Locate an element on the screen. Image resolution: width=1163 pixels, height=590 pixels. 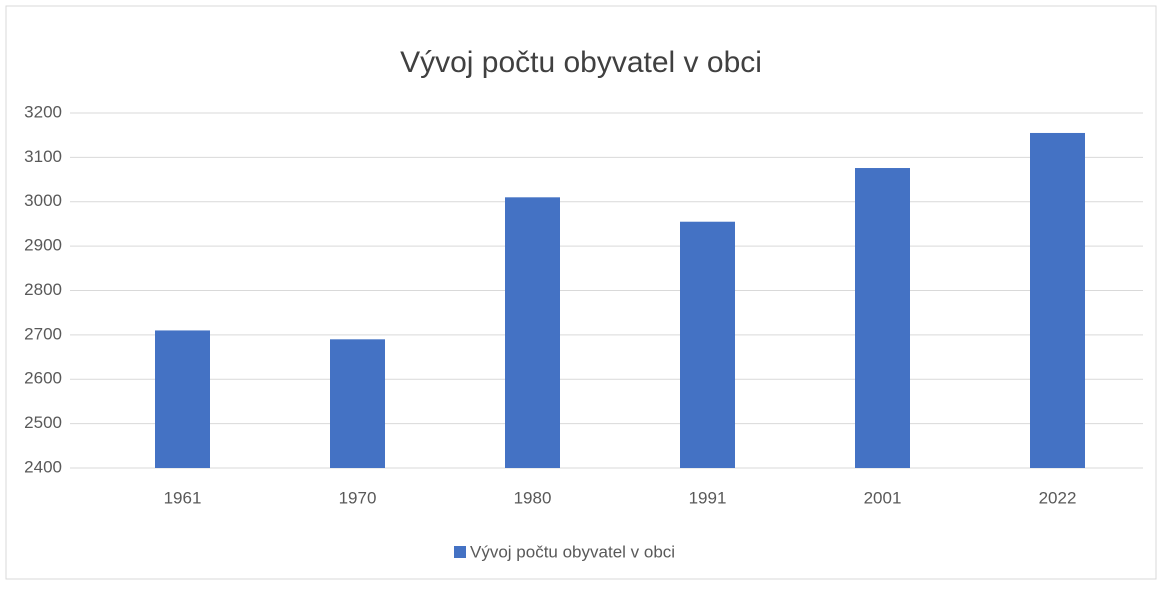
y-tick-label: 3100 is located at coordinates (43, 156).